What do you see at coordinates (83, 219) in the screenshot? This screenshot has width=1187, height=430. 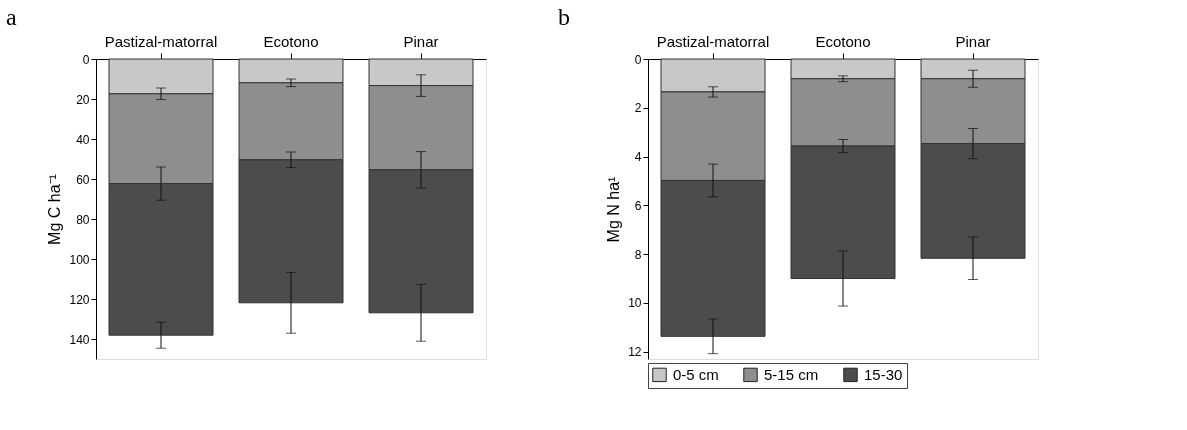 I see `y-tick-label: 80` at bounding box center [83, 219].